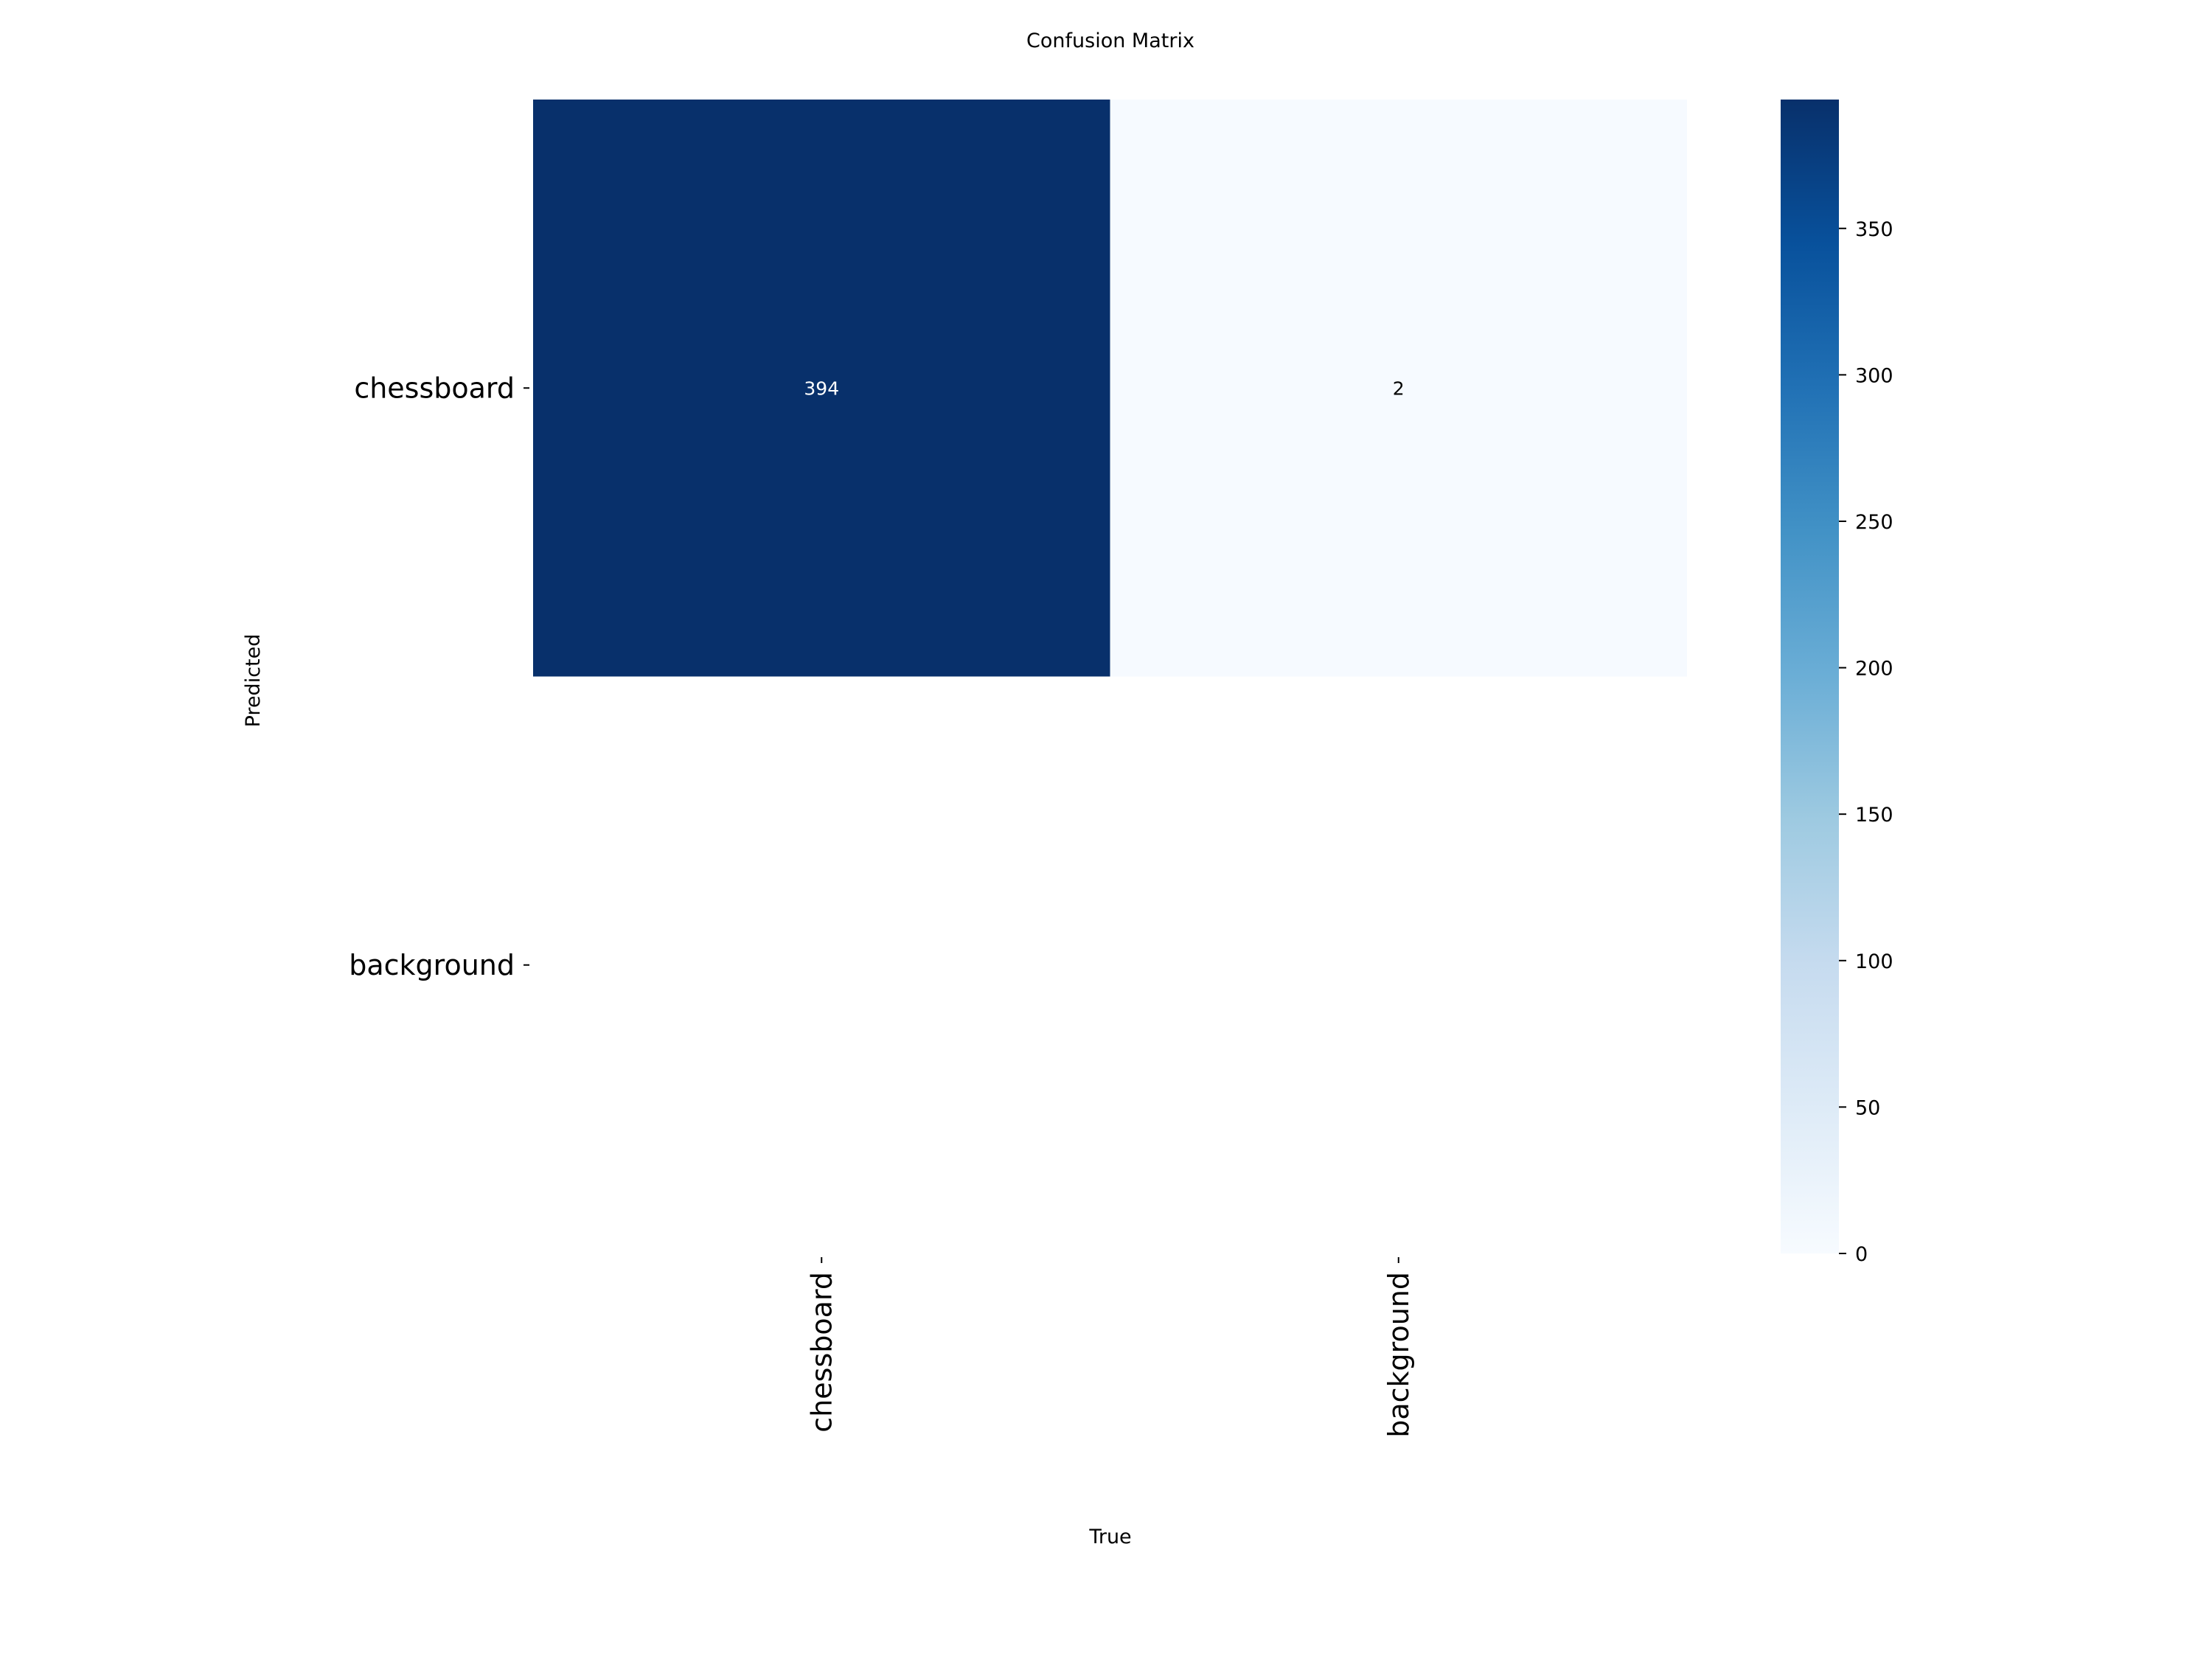  Describe the element at coordinates (253, 681) in the screenshot. I see `y-axis-label: Predicted` at that location.